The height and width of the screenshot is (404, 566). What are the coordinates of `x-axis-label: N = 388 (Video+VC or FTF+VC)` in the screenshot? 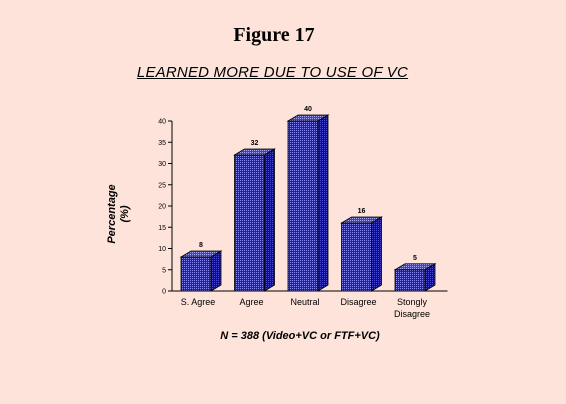 It's located at (300, 336).